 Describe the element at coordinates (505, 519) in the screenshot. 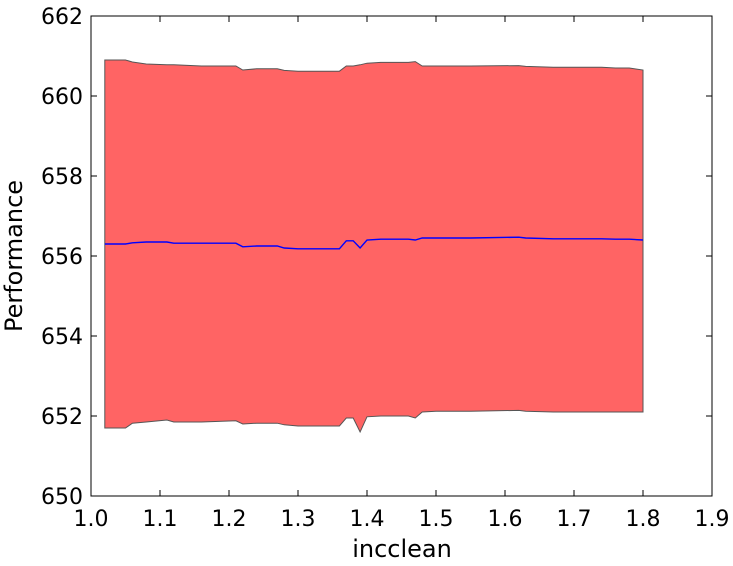

I see `x-tick-label: 1.6` at that location.